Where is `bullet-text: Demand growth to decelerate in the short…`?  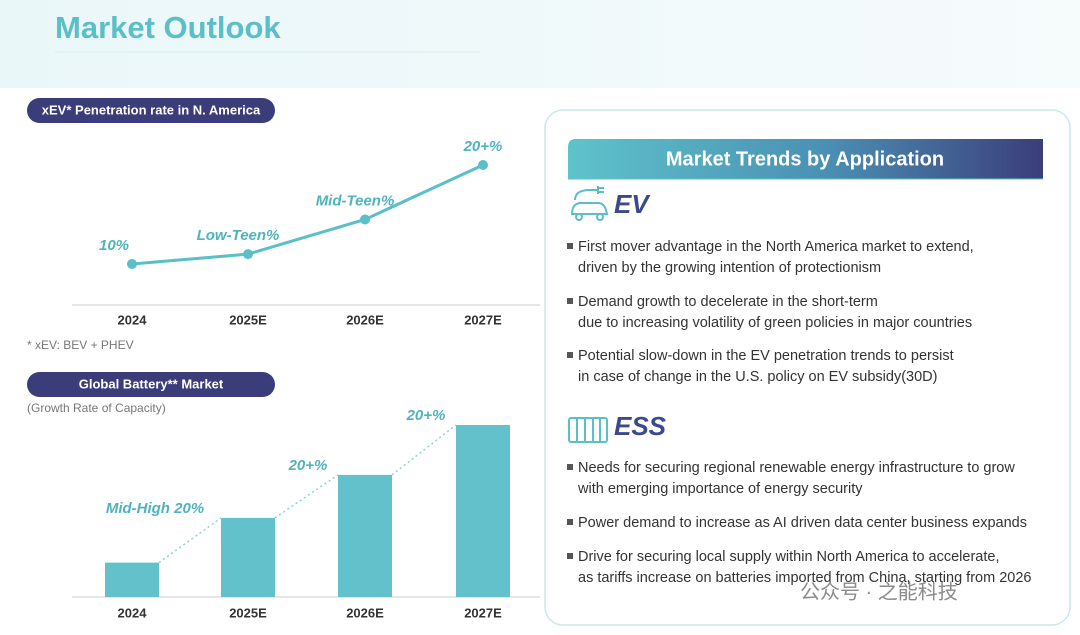 bullet-text: Demand growth to decelerate in the short… is located at coordinates (728, 302).